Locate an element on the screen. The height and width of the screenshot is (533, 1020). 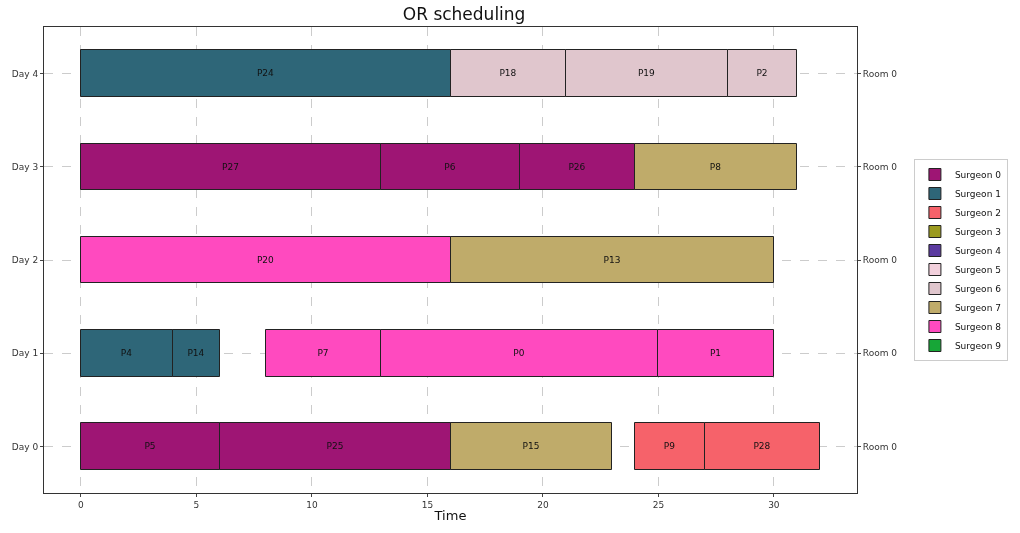
data-label: P7 is located at coordinates (323, 353).